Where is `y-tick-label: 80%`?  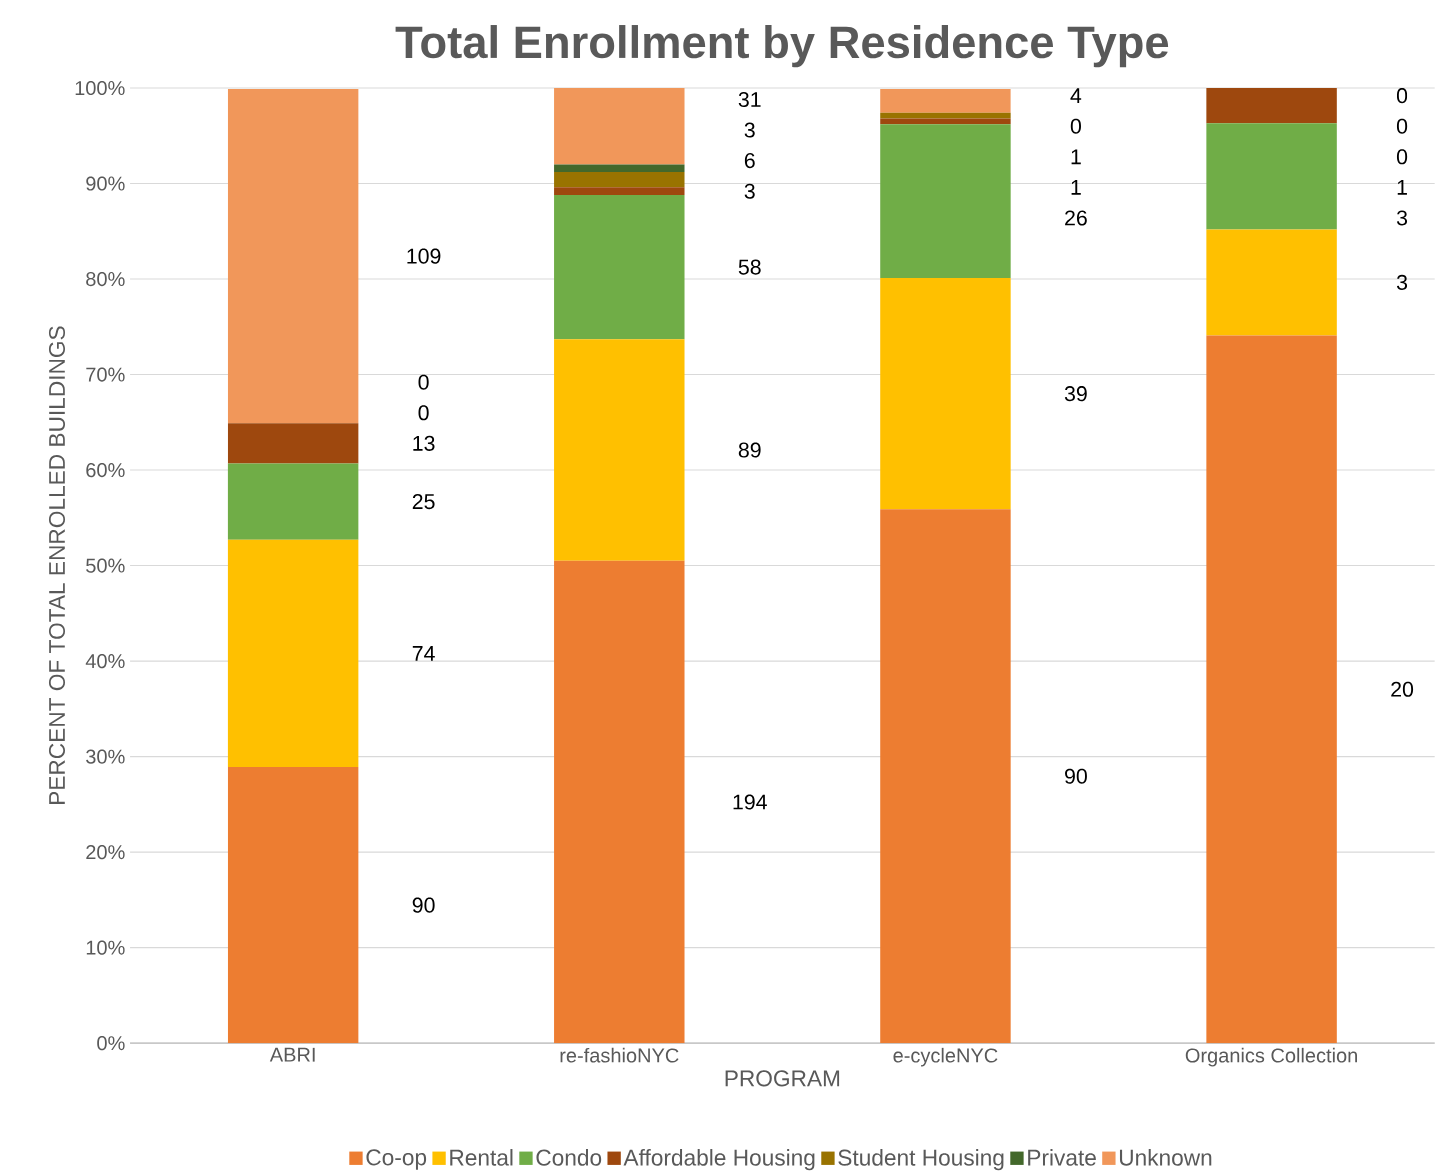
y-tick-label: 80% is located at coordinates (105, 279).